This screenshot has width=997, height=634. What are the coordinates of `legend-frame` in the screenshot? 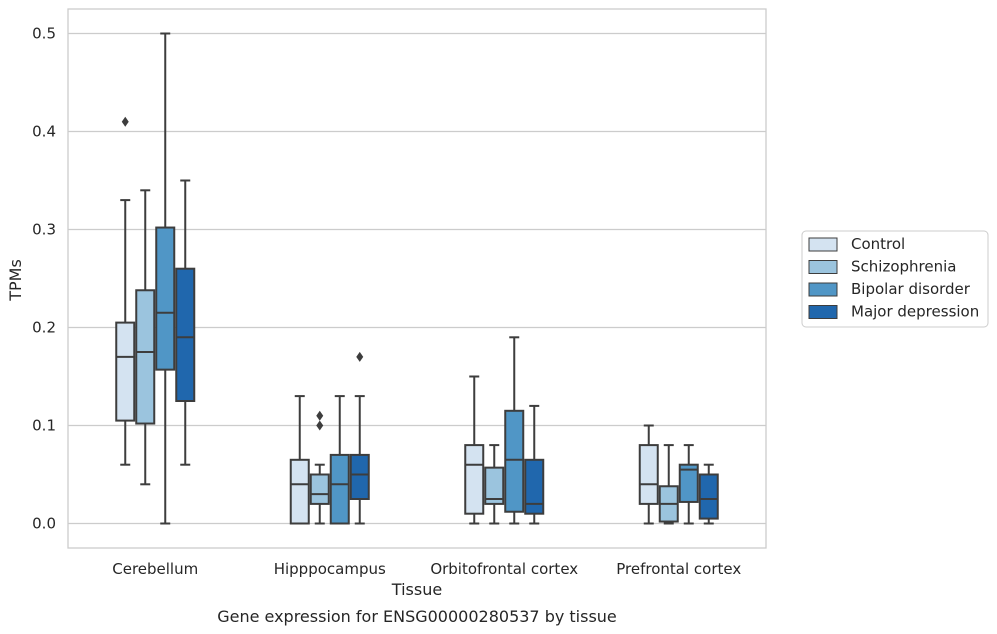 It's located at (895, 279).